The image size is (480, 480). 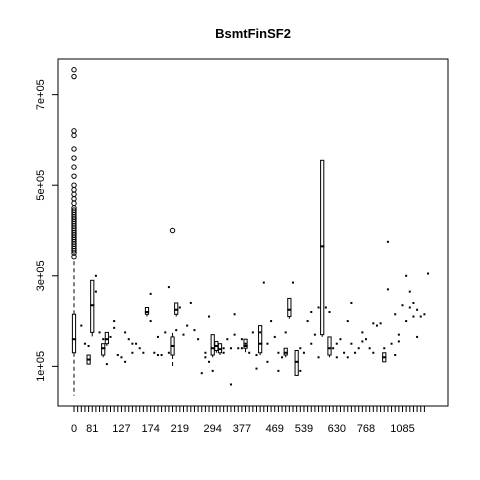 I want to click on x-tick-label: 0, so click(x=74, y=429).